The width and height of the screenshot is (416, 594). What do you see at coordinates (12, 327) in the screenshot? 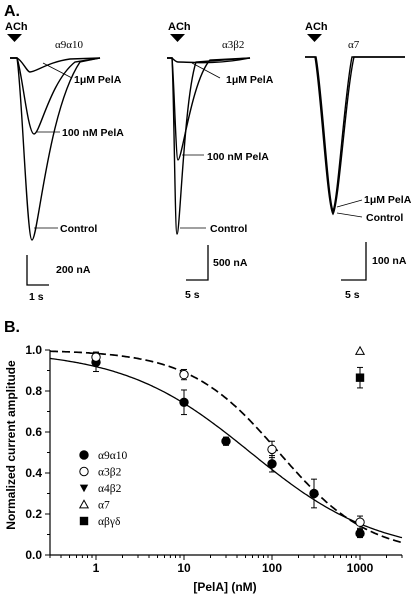
I see `panel-b-label: B.` at bounding box center [12, 327].